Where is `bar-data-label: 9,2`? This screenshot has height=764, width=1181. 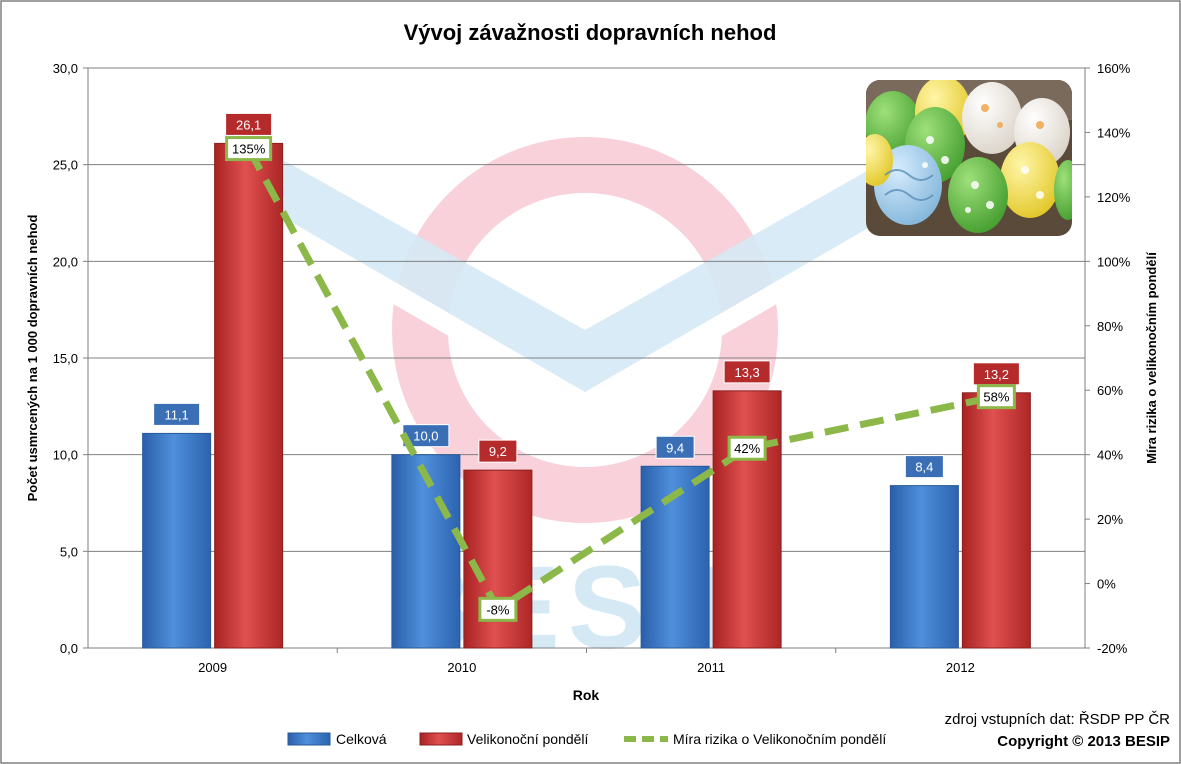 bar-data-label: 9,2 is located at coordinates (498, 451).